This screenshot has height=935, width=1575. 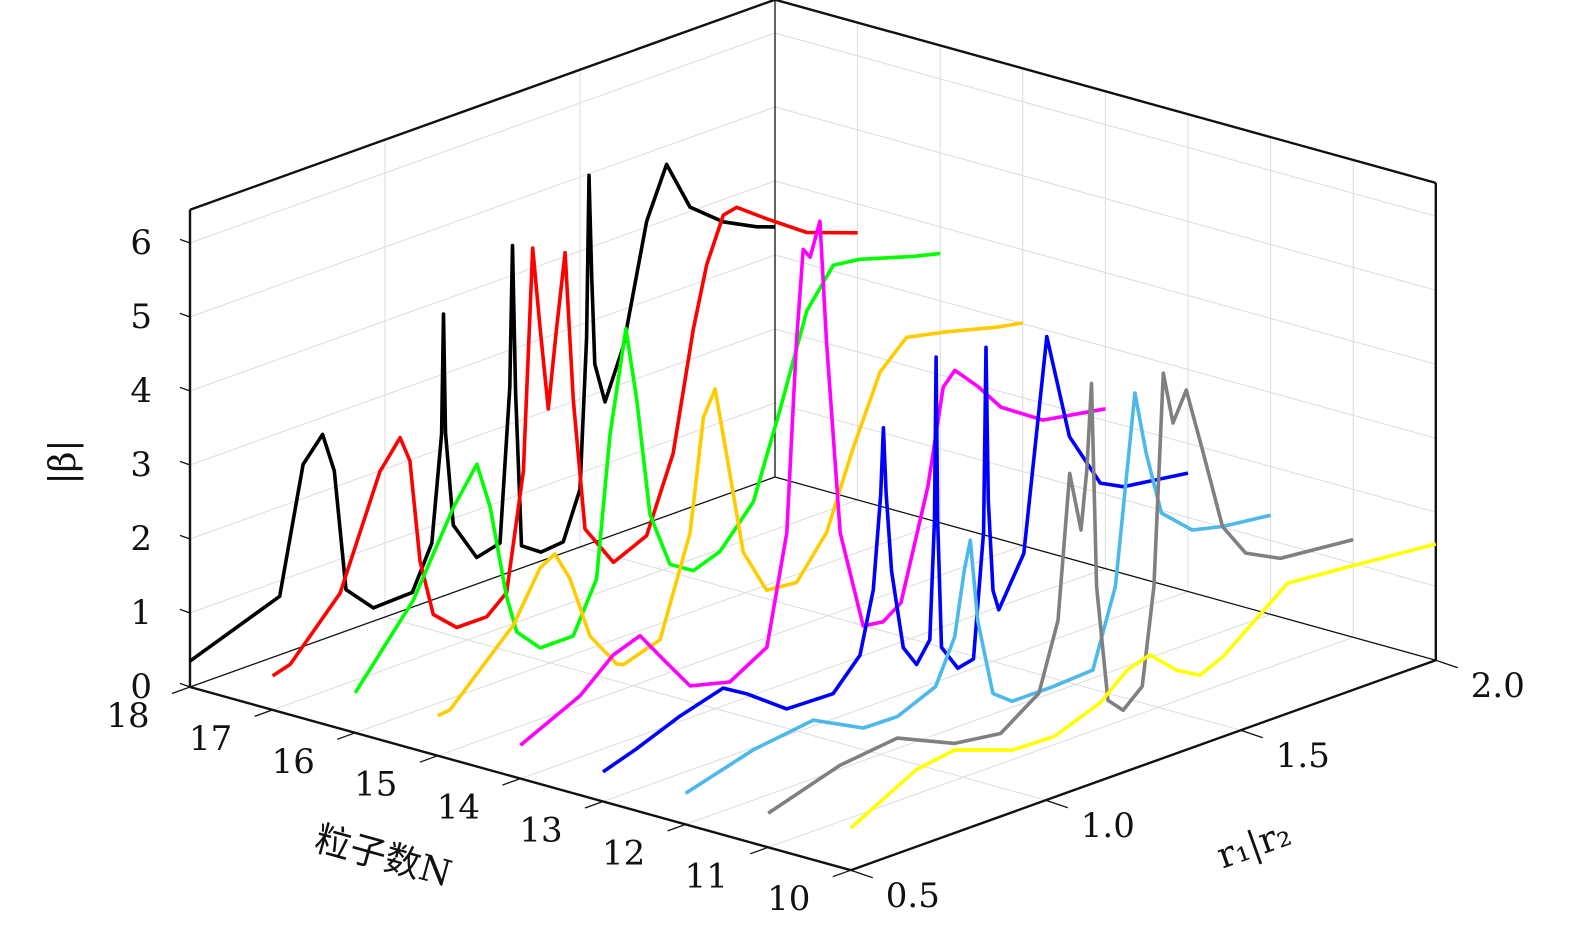 What do you see at coordinates (141, 317) in the screenshot?
I see `z-tick-label: 5` at bounding box center [141, 317].